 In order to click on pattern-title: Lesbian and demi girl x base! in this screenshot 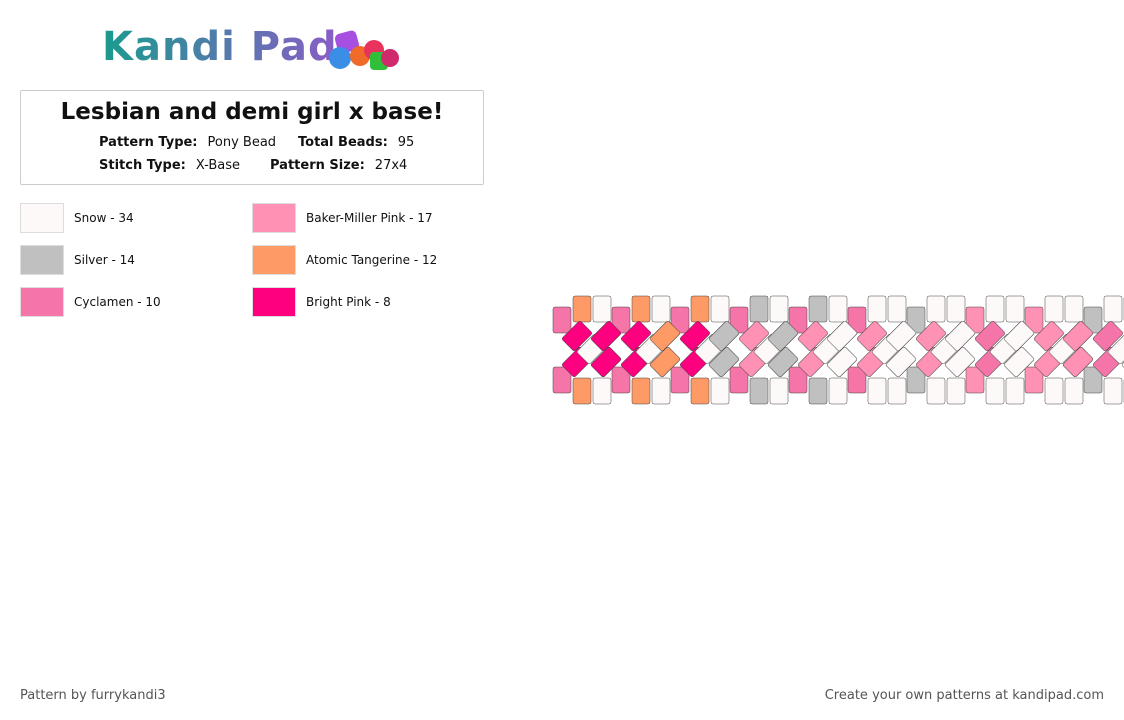, I will do `click(252, 112)`.